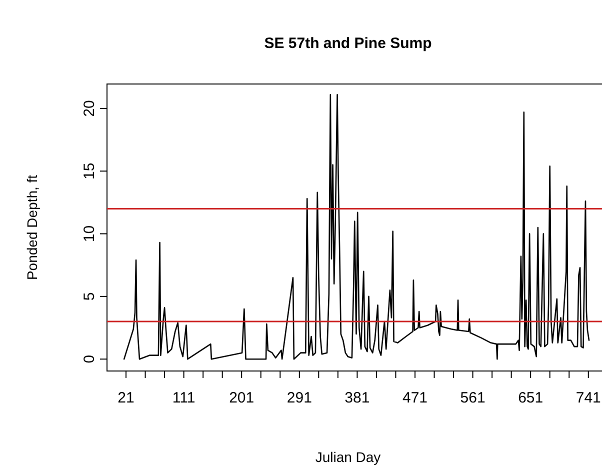 The width and height of the screenshot is (602, 470). I want to click on y-tick-label: 10, so click(89, 233).